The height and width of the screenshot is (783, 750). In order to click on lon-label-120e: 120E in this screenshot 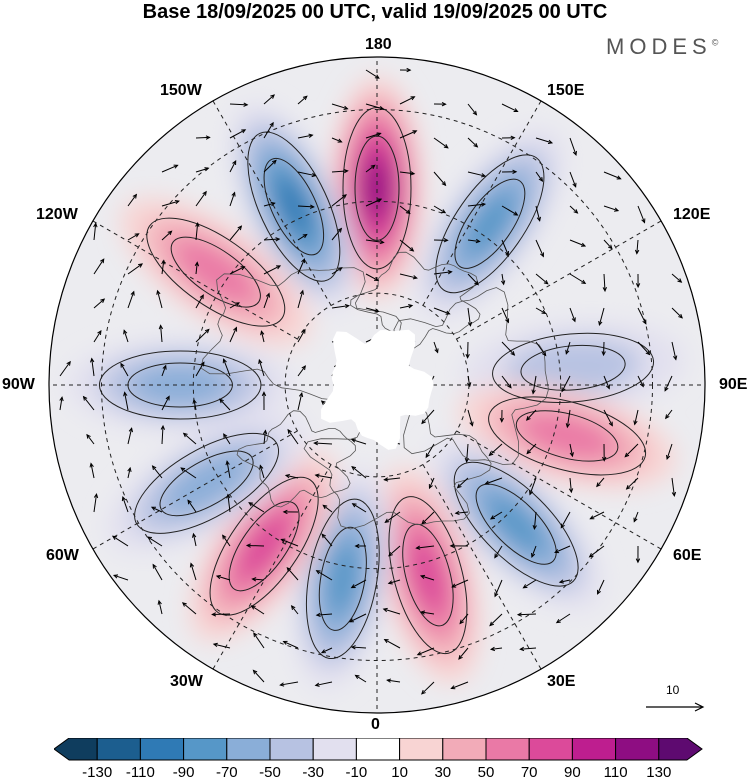, I will do `click(692, 214)`.